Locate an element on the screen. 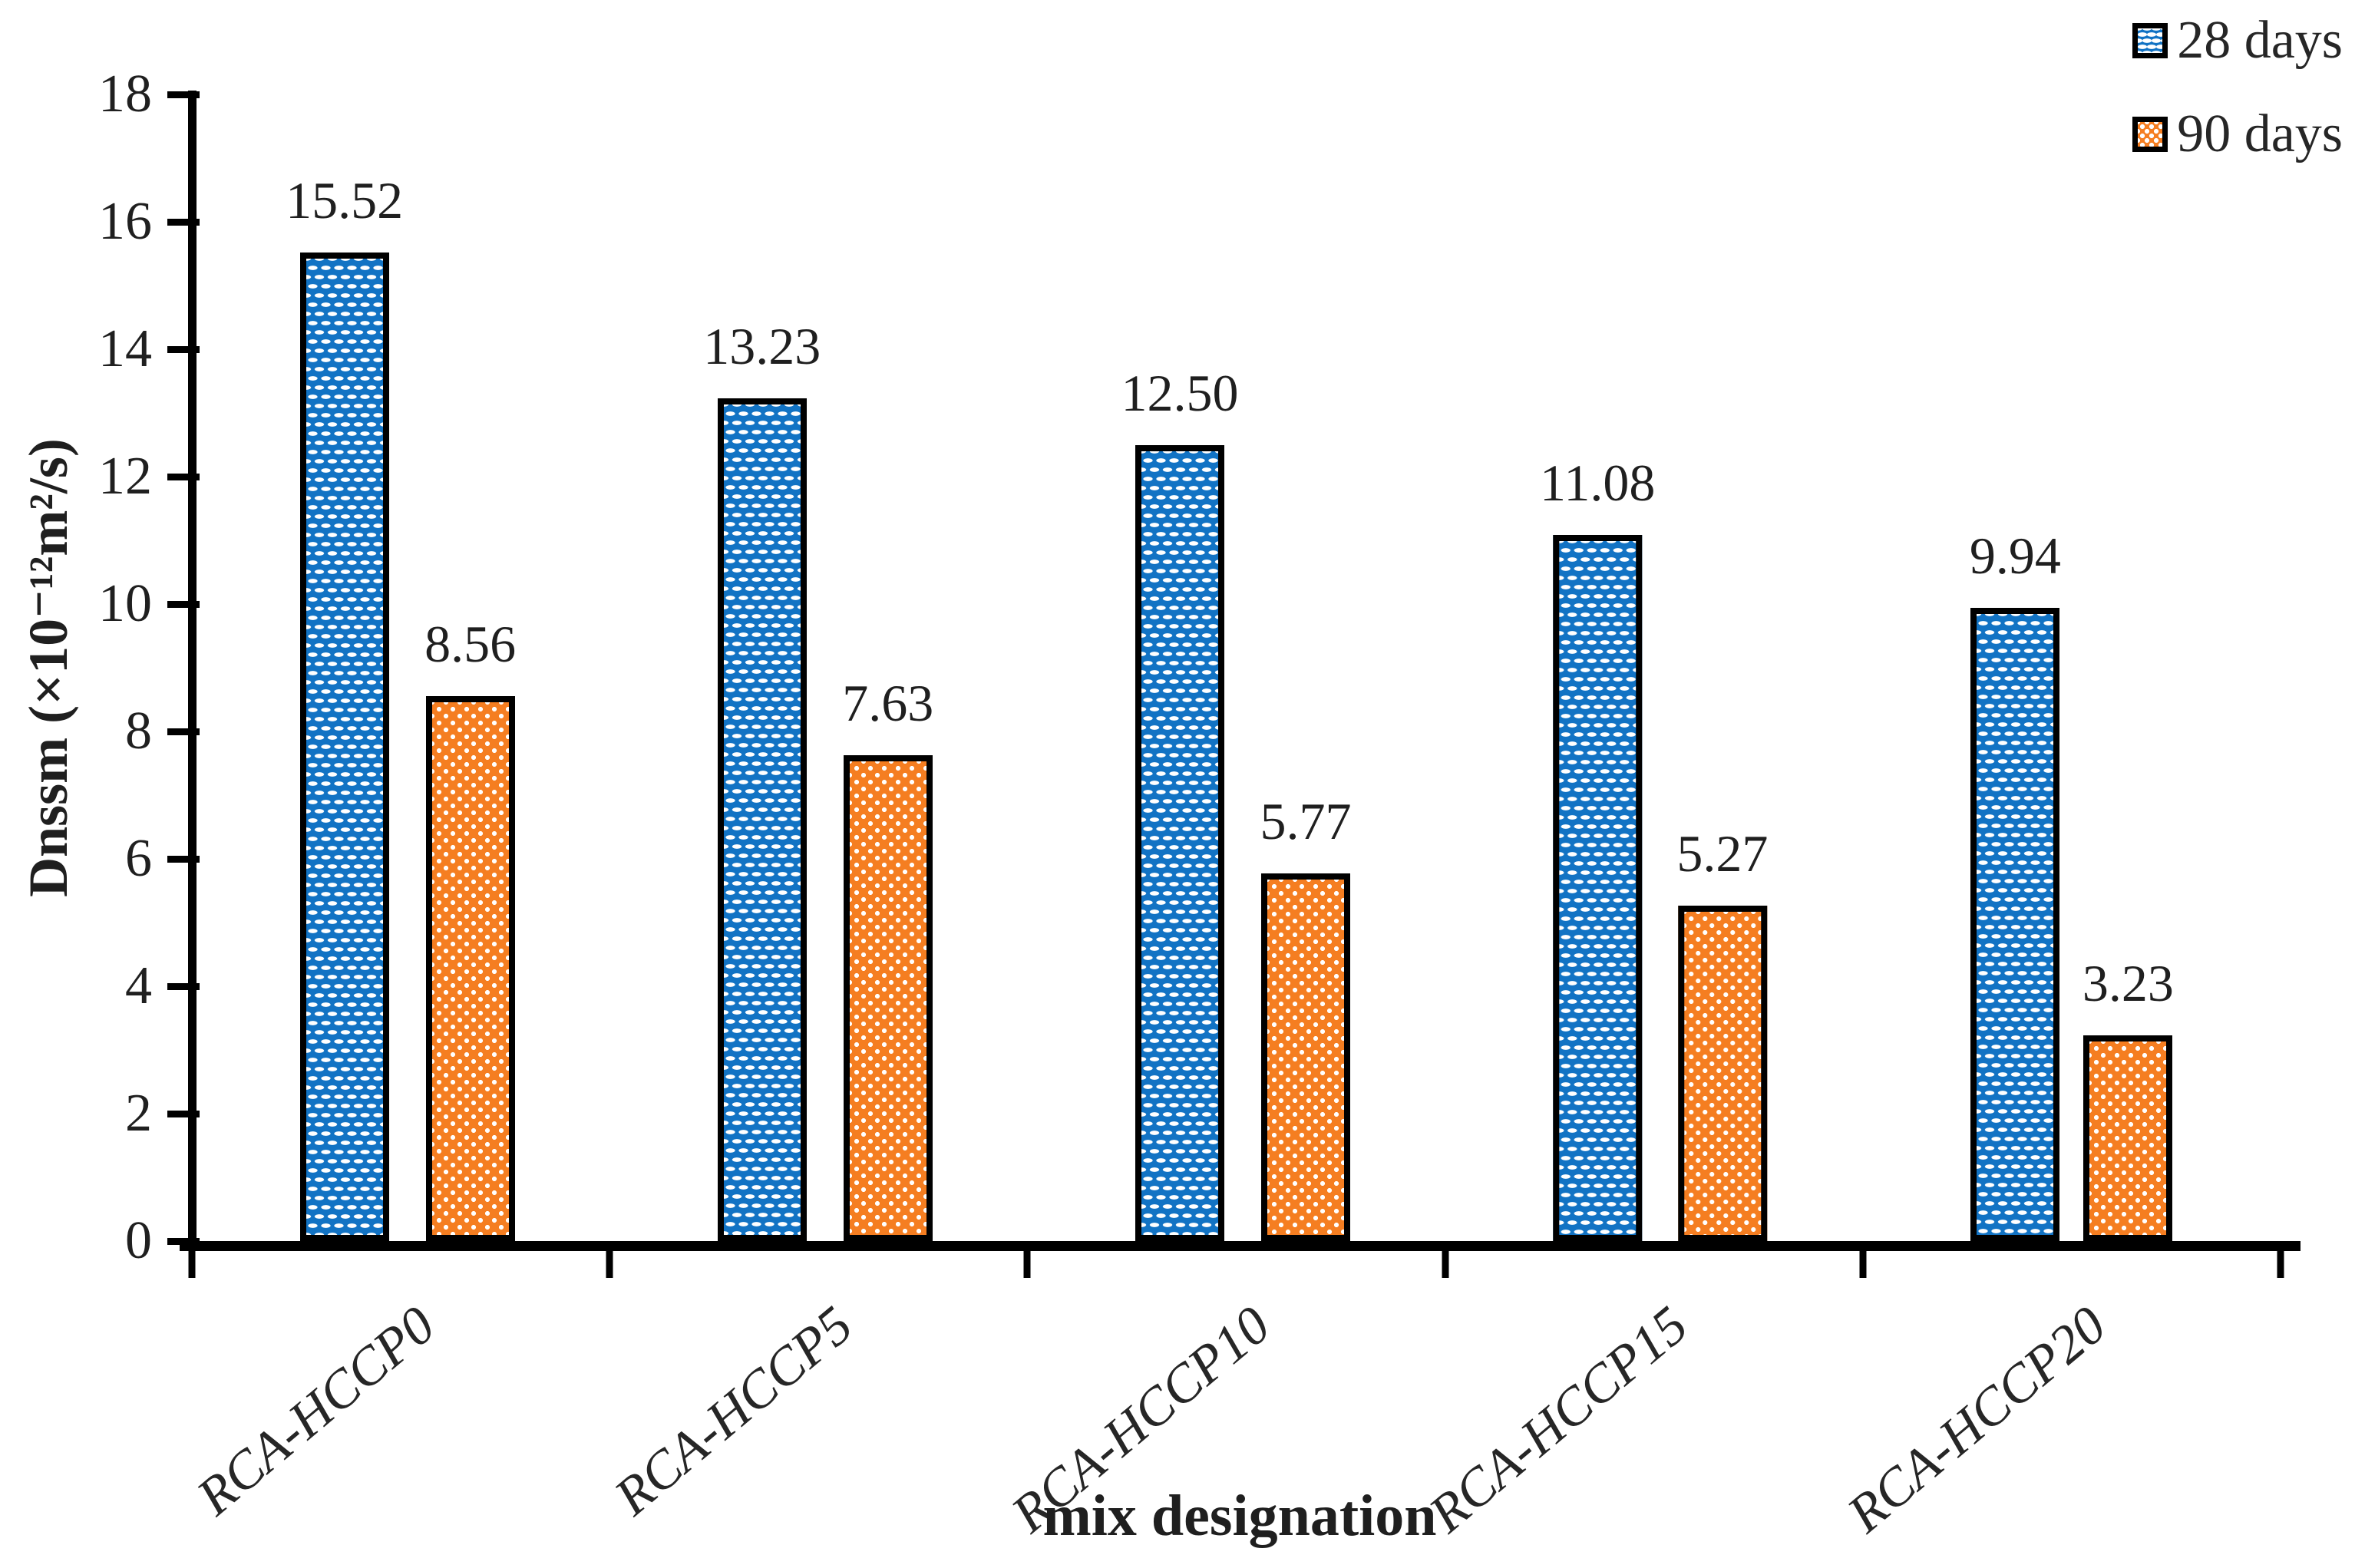  bar-group-RCA-HCCP15: 11.08 5.27 is located at coordinates (1654, 667).